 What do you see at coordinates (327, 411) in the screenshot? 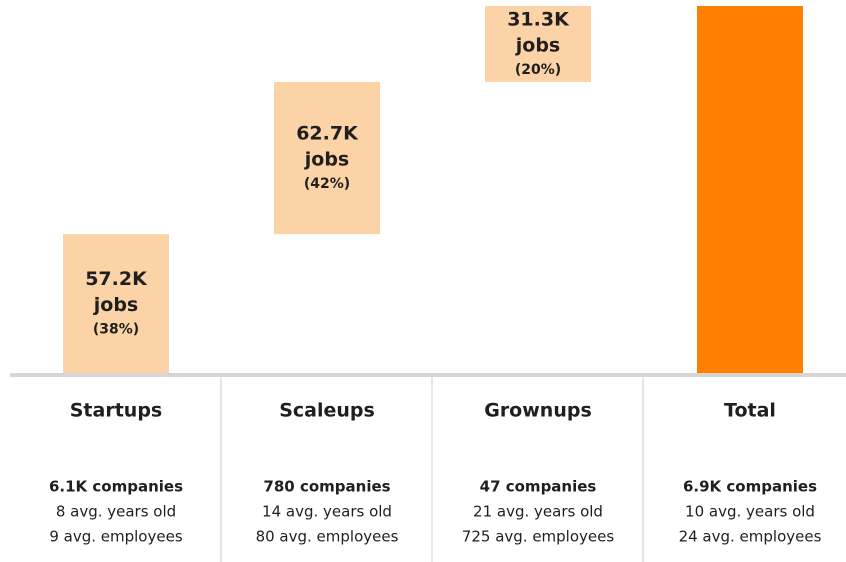
I see `category-label: Scaleups` at bounding box center [327, 411].